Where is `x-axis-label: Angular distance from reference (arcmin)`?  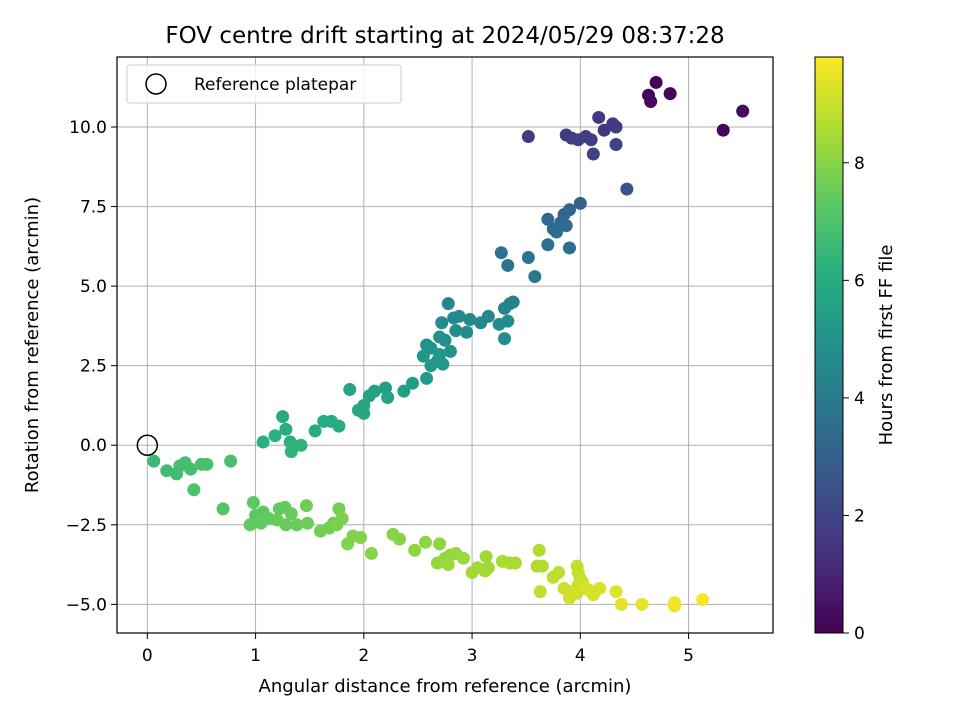 x-axis-label: Angular distance from reference (arcmin) is located at coordinates (445, 686).